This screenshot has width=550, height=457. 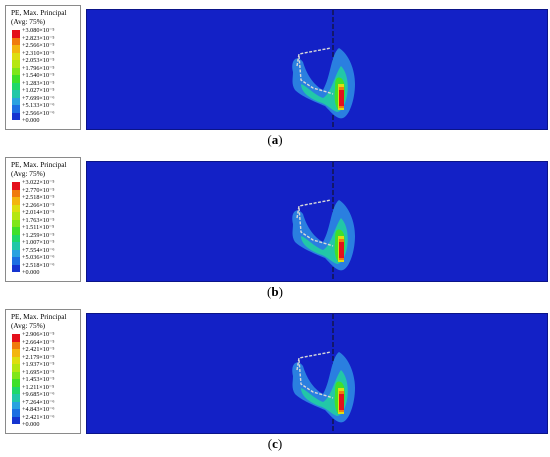 I want to click on legend-value: +2.310×10⁻⁵, so click(x=38, y=53).